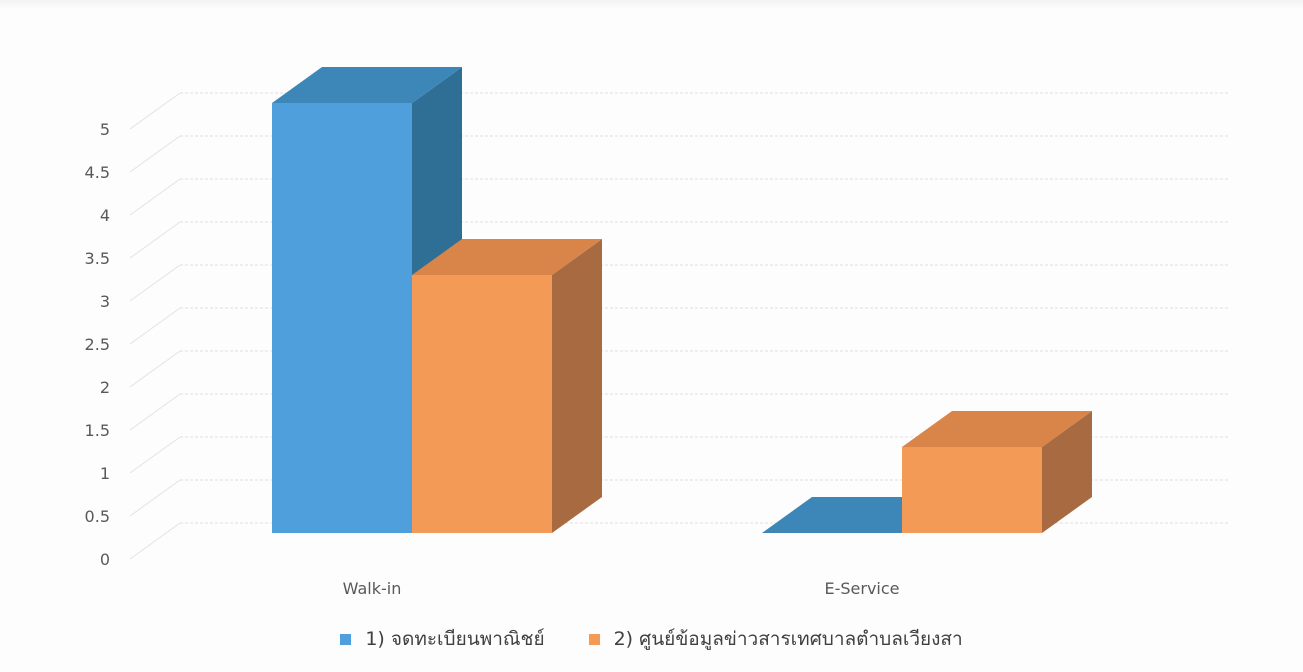 This screenshot has height=672, width=1303. I want to click on scan-edge, so click(651, 5).